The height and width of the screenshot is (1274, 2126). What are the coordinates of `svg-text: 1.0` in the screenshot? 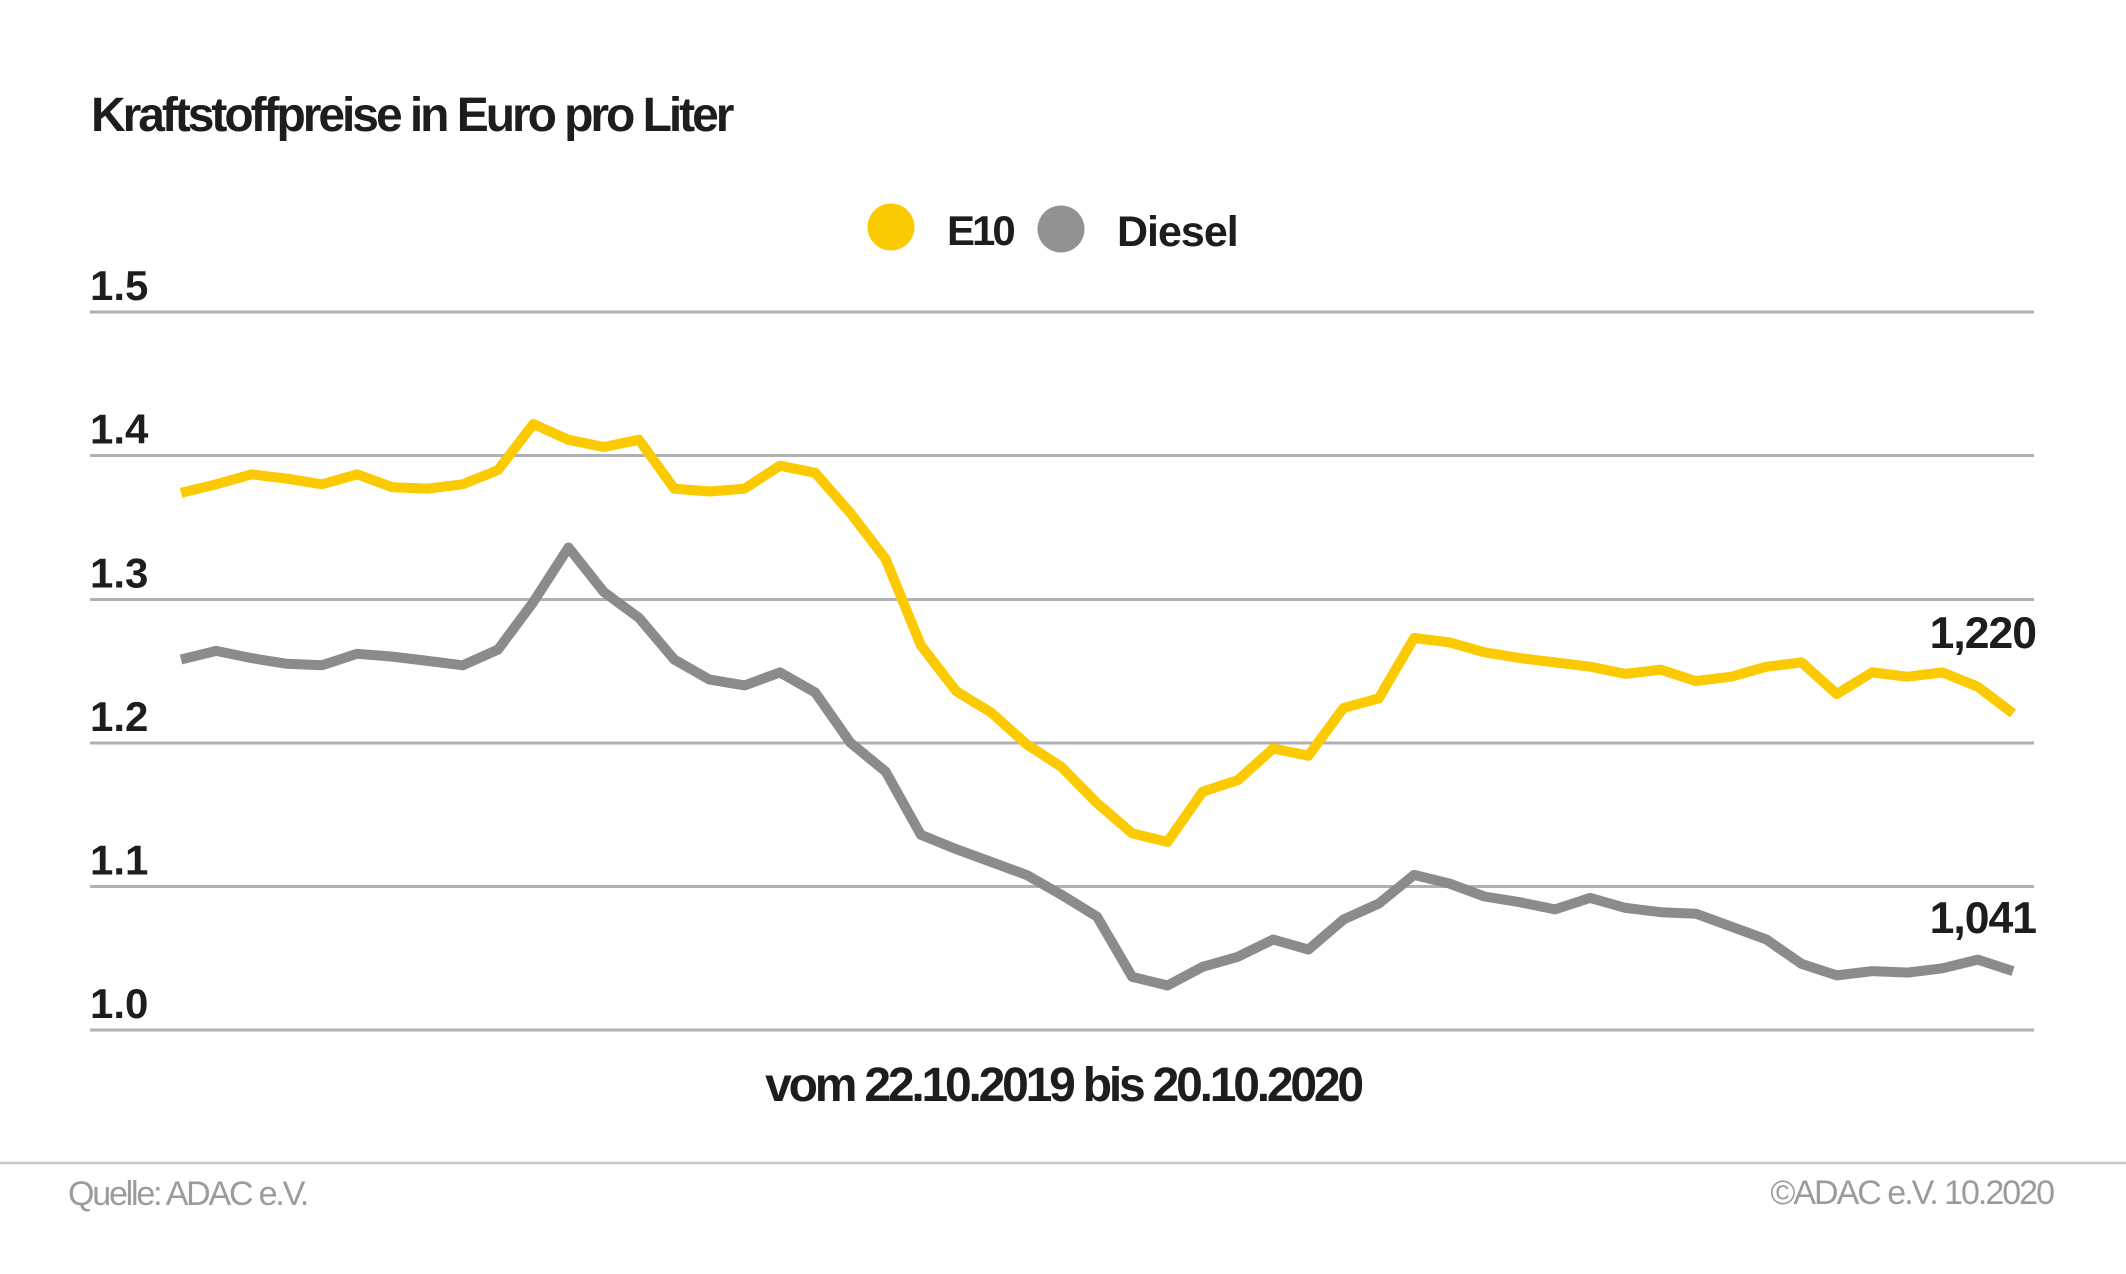 It's located at (119, 1003).